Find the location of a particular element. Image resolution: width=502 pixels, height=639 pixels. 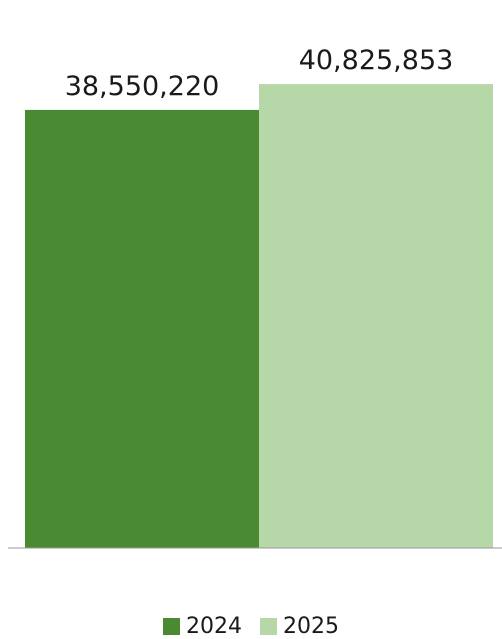

data-label-2025: 40,825,853 is located at coordinates (376, 60).